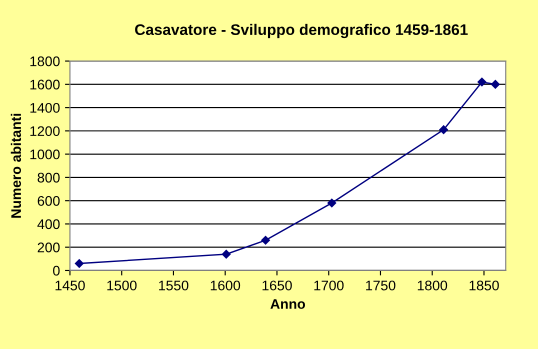  I want to click on y-axis-title: Numero abitanti, so click(16, 166).